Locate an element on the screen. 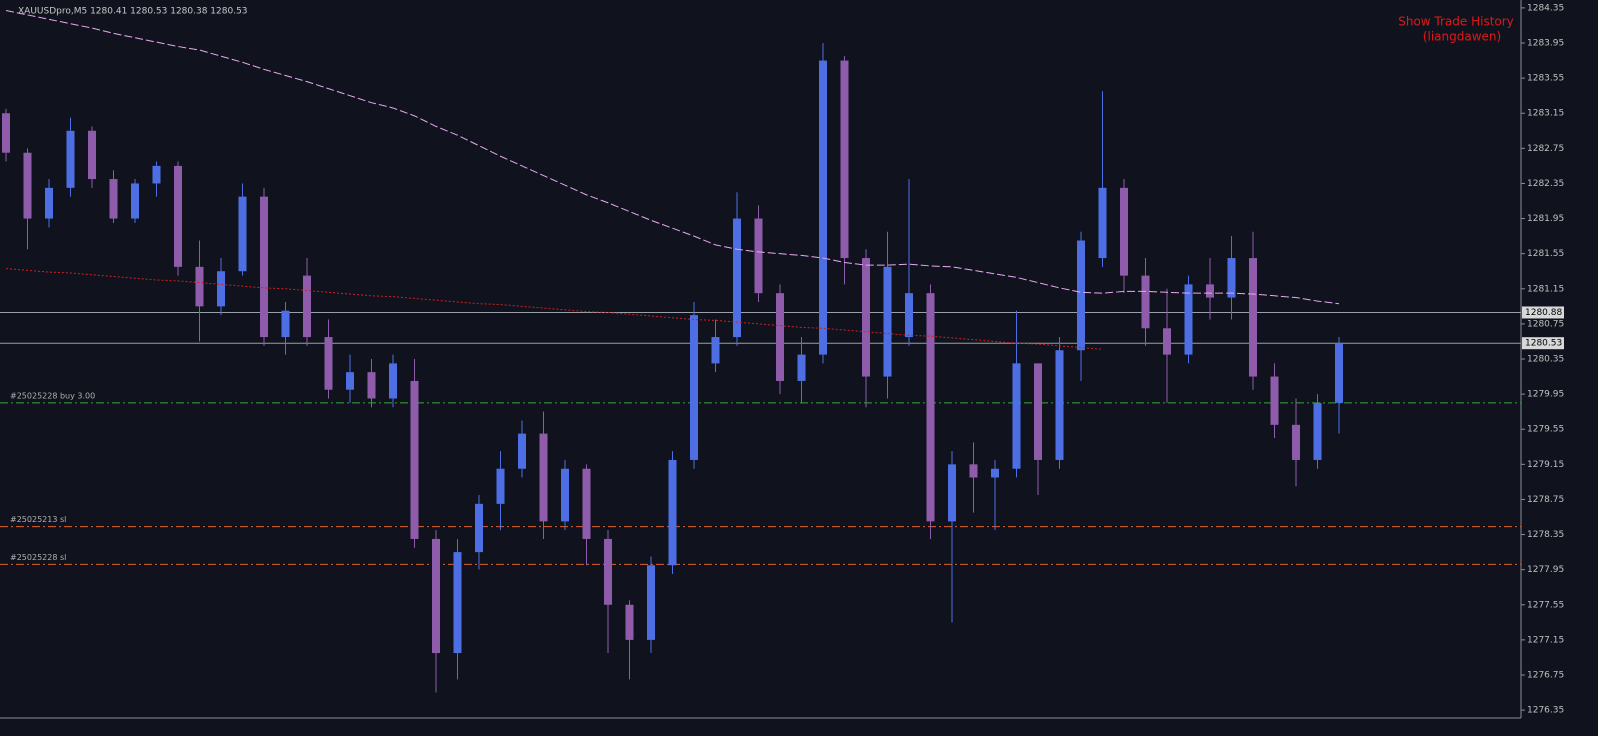 Image resolution: width=1598 pixels, height=736 pixels. trend-line is located at coordinates (554, 309).